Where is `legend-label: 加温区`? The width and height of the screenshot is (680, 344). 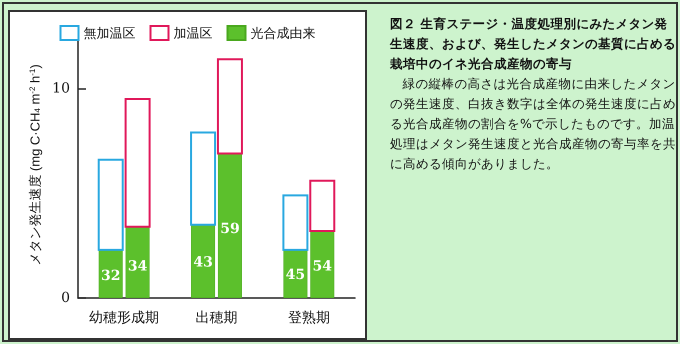 legend-label: 加温区 is located at coordinates (193, 33).